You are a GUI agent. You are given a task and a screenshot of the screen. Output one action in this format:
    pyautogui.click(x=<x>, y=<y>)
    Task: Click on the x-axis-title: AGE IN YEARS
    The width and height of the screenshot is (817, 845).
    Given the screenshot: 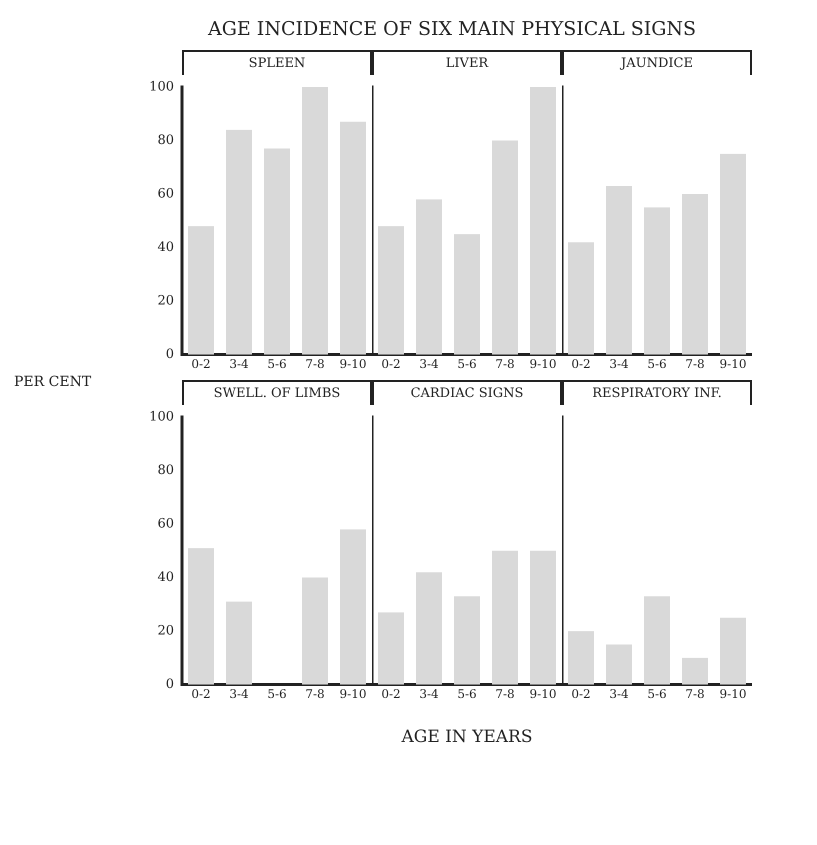 What is the action you would take?
    pyautogui.click(x=467, y=737)
    